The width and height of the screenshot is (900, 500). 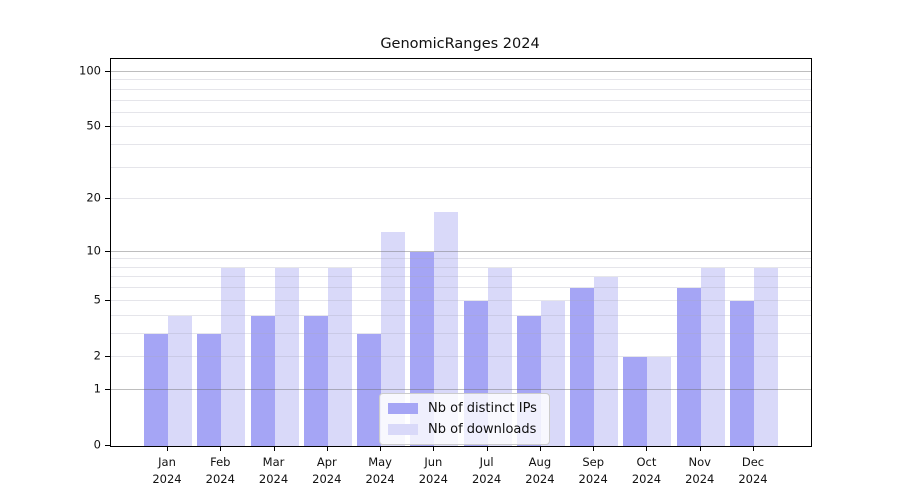 What do you see at coordinates (220, 470) in the screenshot?
I see `x-tick-label-feb: Feb 2024` at bounding box center [220, 470].